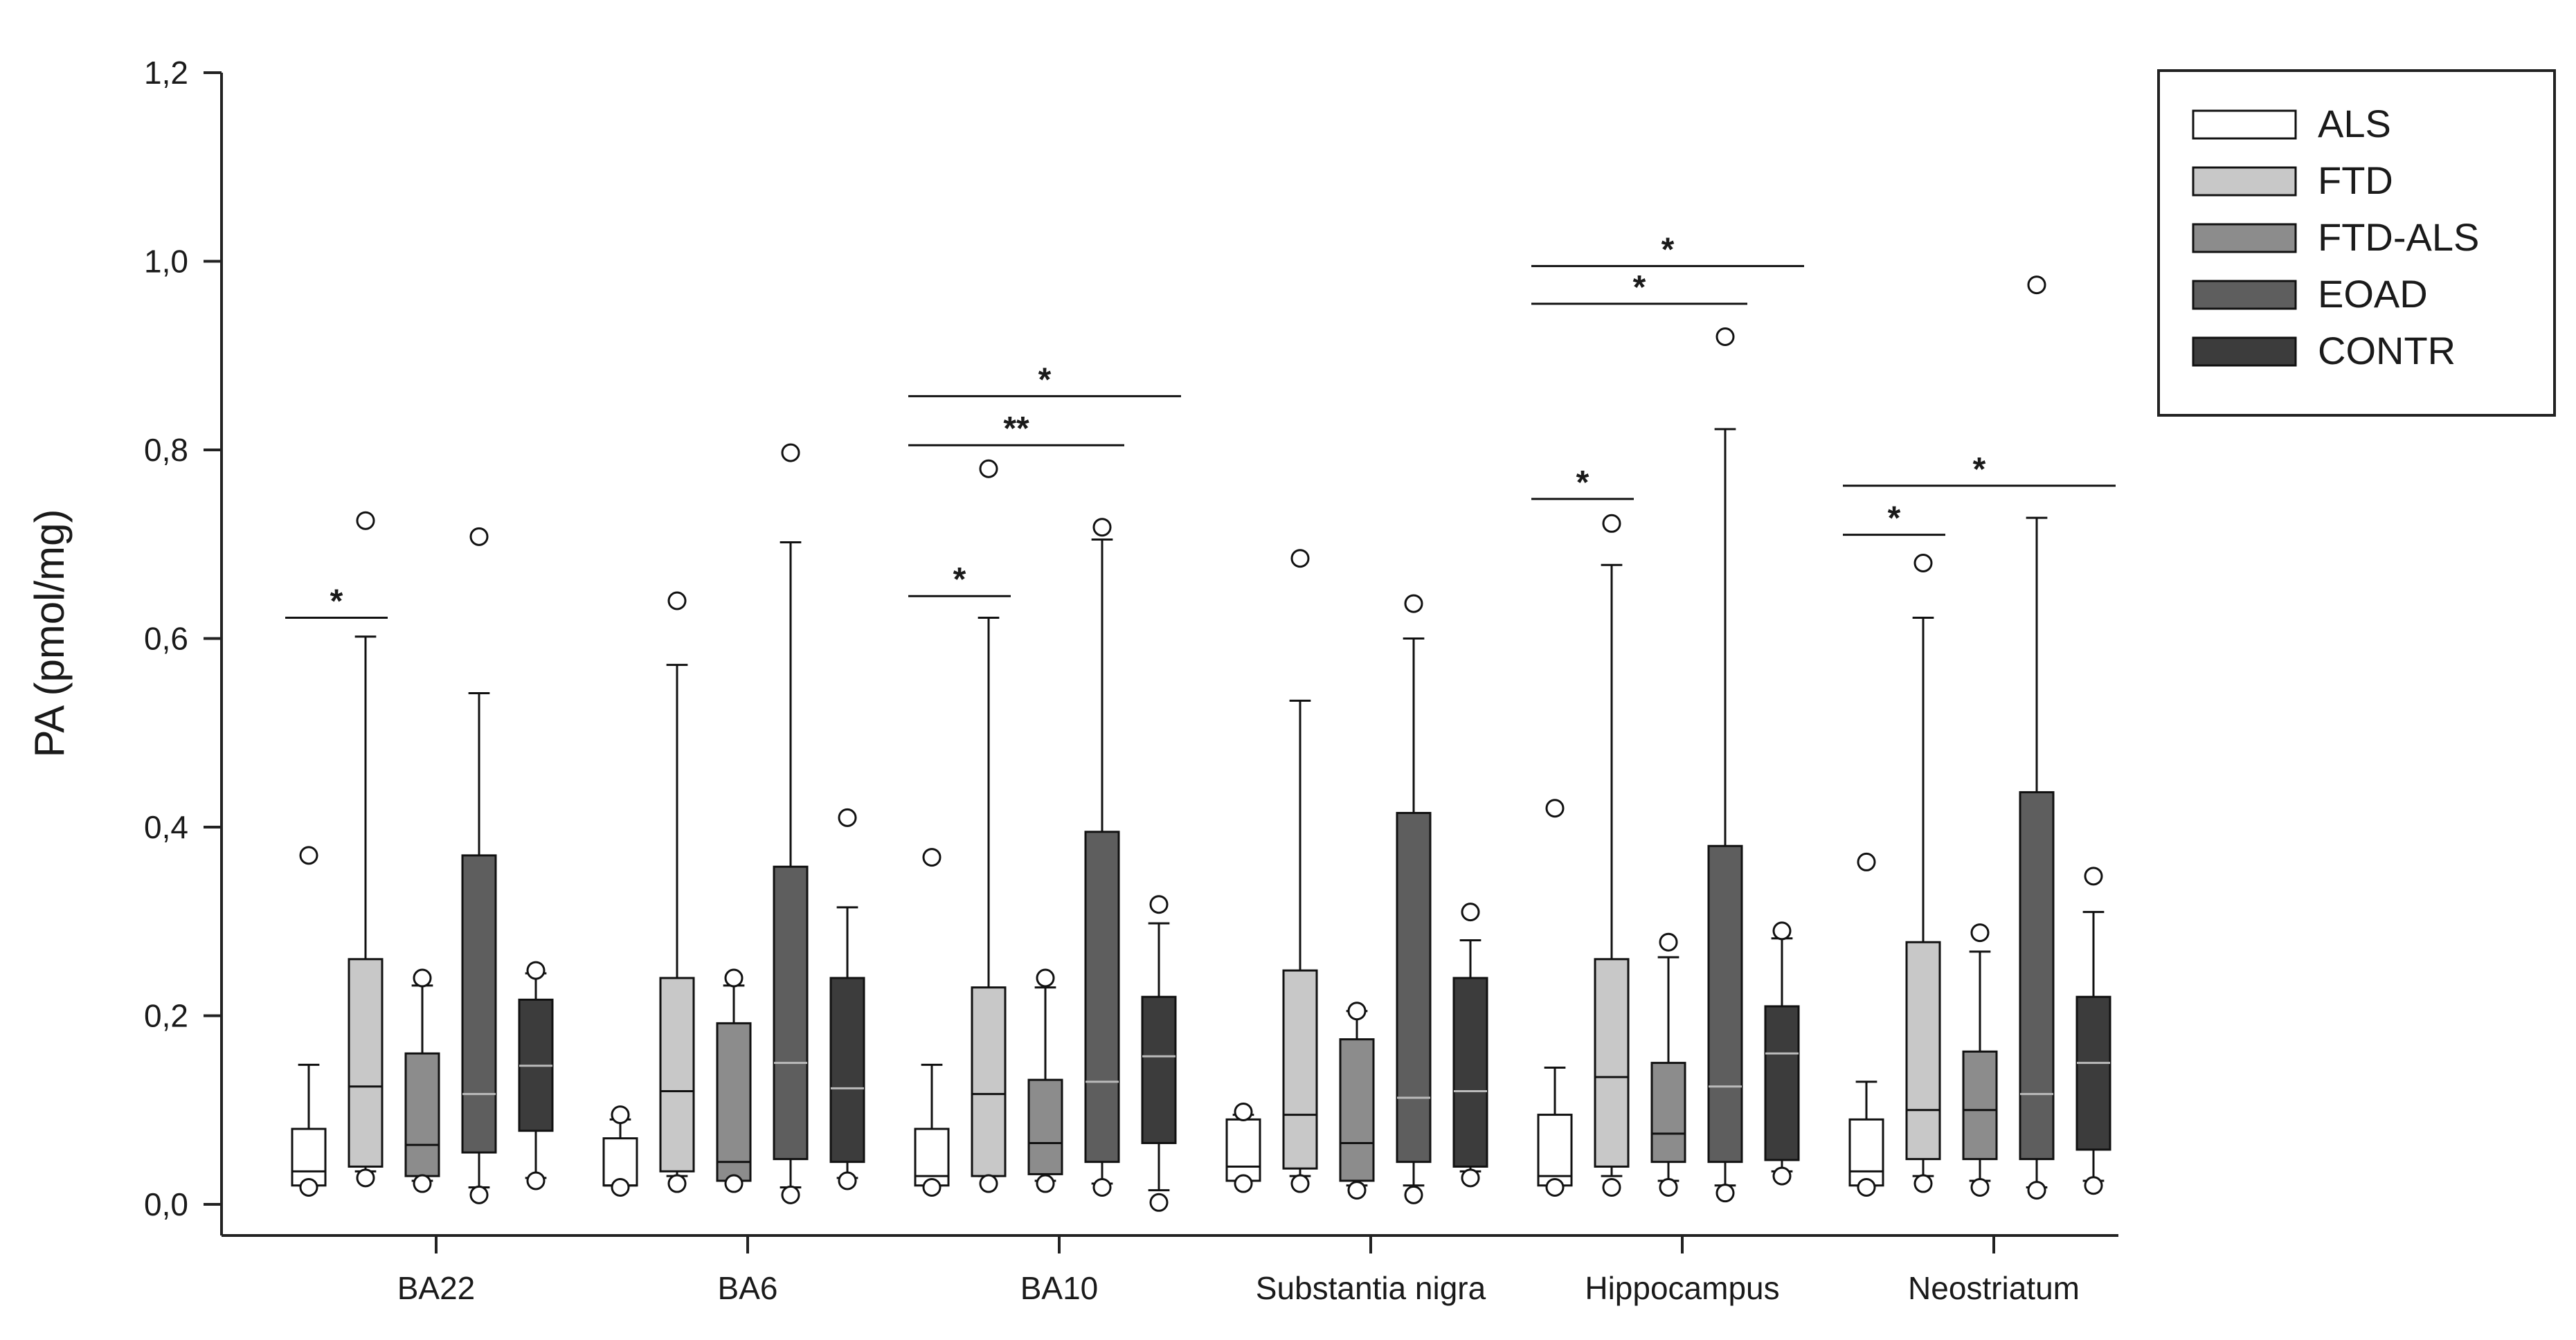 The height and width of the screenshot is (1340, 2576). Describe the element at coordinates (2355, 180) in the screenshot. I see `legend-label: FTD` at that location.